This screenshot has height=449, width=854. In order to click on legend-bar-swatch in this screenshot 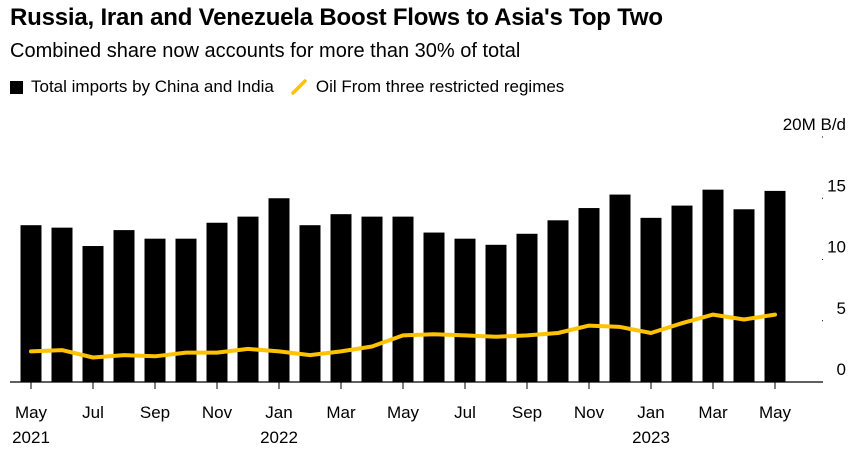, I will do `click(16, 87)`.